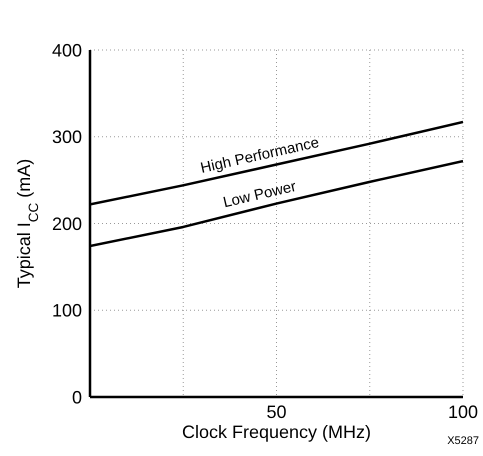 The width and height of the screenshot is (483, 456). Describe the element at coordinates (277, 432) in the screenshot. I see `x-axis-title: Clock Frequency (MHz)` at that location.